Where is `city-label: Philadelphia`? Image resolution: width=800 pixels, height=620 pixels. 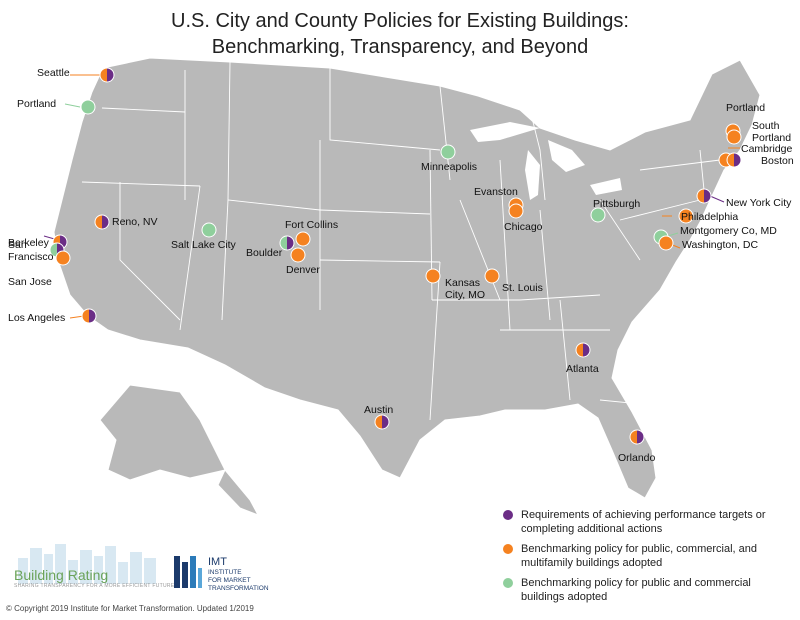
city-label: Philadelphia is located at coordinates (709, 217).